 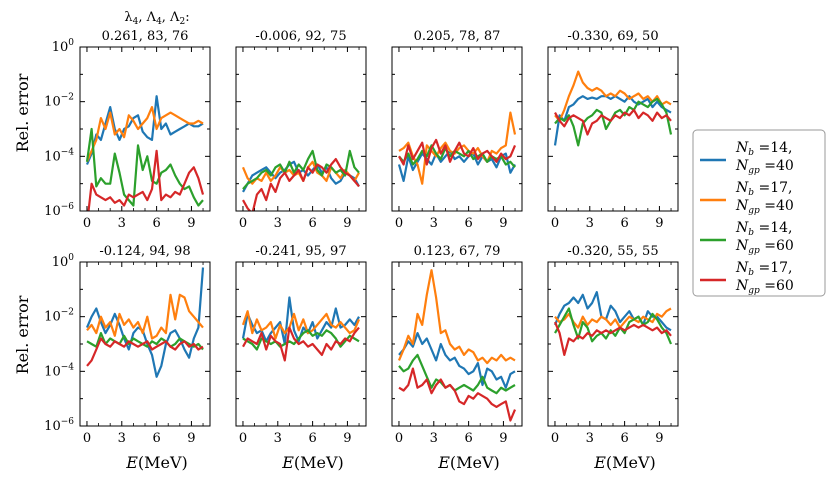 What do you see at coordinates (764, 247) in the screenshot?
I see `legend-label-ngp: Ngp =60` at bounding box center [764, 247].